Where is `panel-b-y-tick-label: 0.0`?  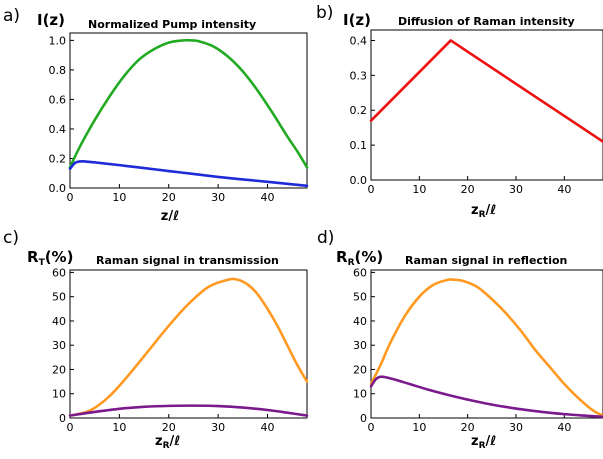 panel-b-y-tick-label: 0.0 is located at coordinates (359, 180).